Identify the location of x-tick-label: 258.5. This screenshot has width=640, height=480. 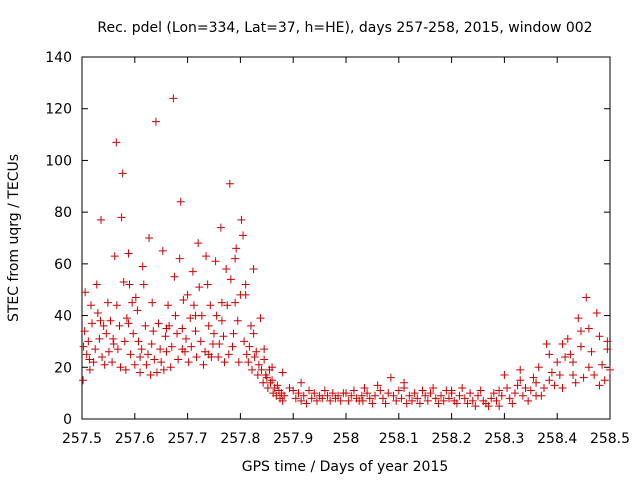
(610, 439).